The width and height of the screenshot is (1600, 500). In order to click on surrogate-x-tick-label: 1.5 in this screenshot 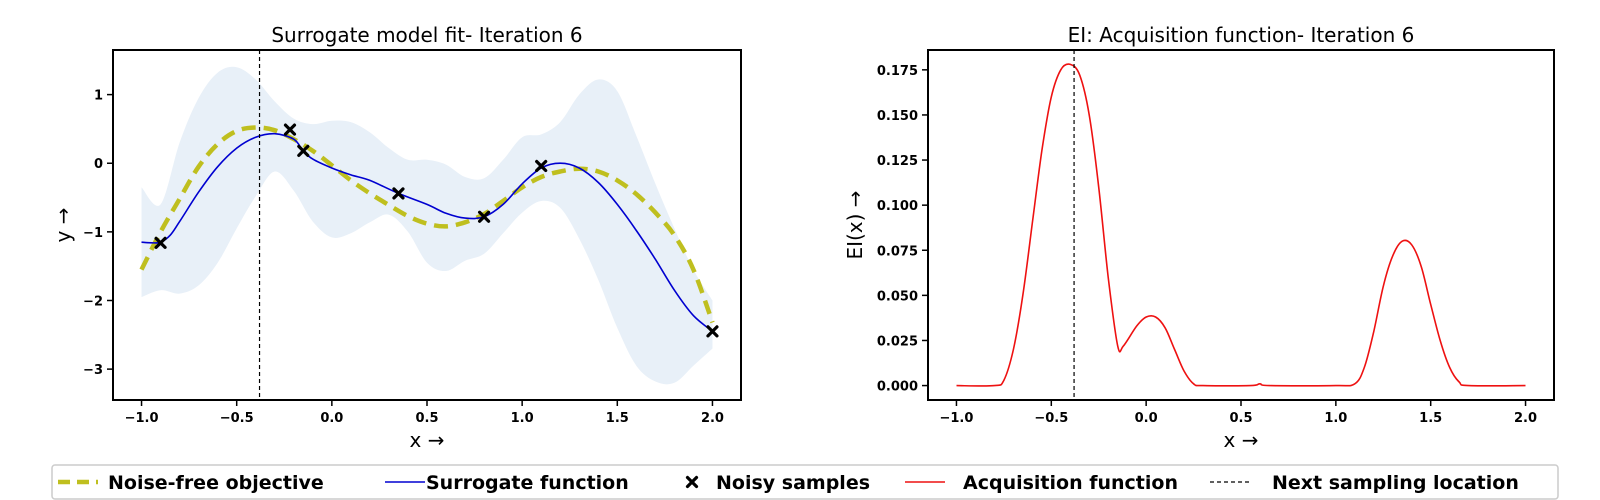, I will do `click(617, 418)`.